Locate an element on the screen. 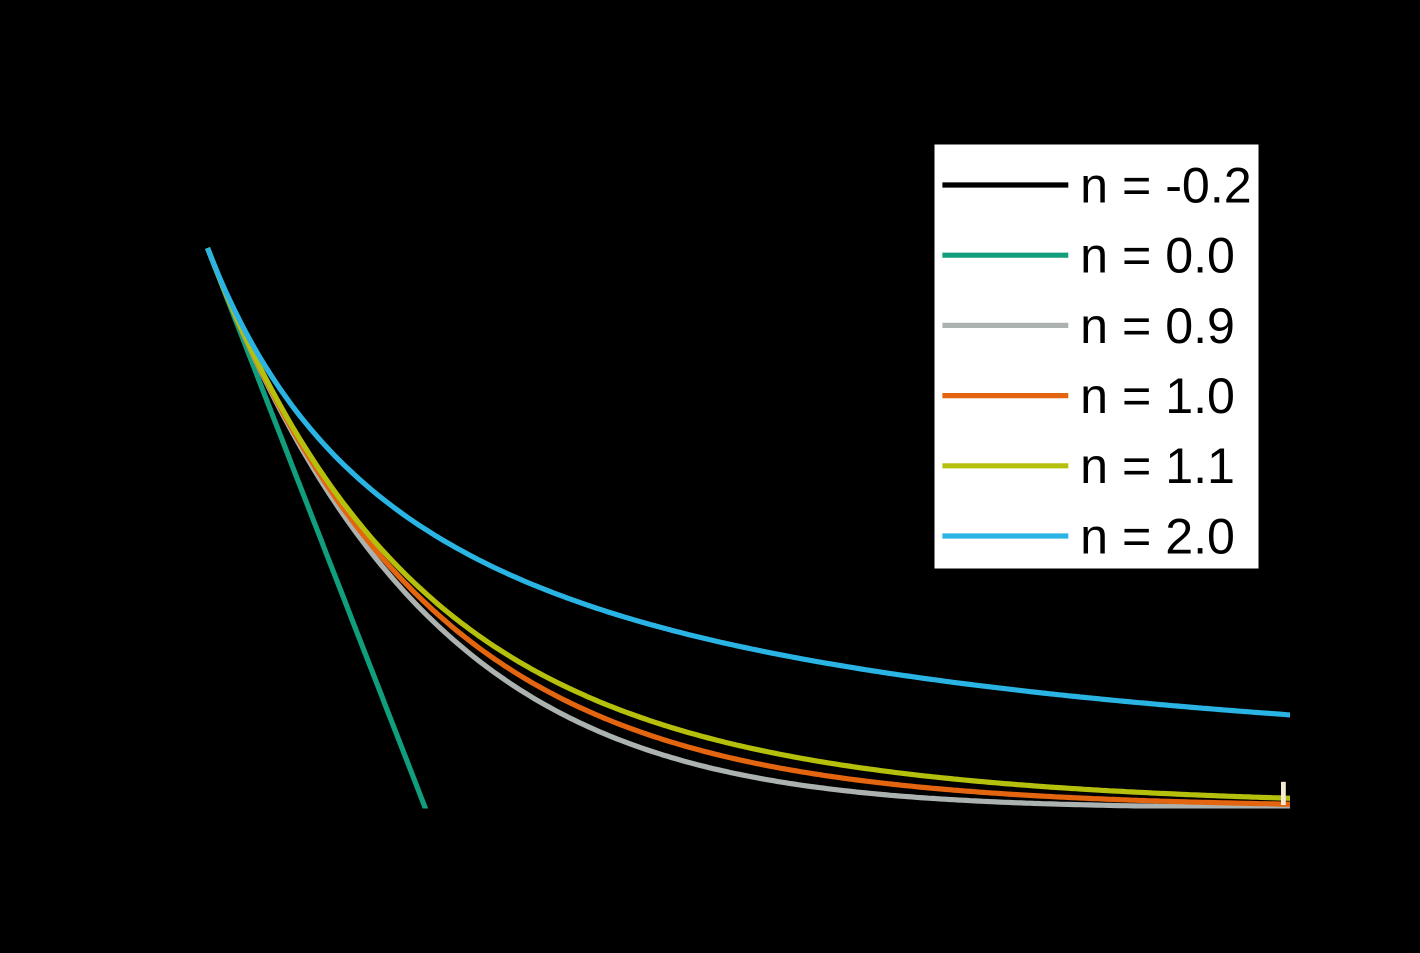  svg-text: n = 2.0 is located at coordinates (1157, 536).